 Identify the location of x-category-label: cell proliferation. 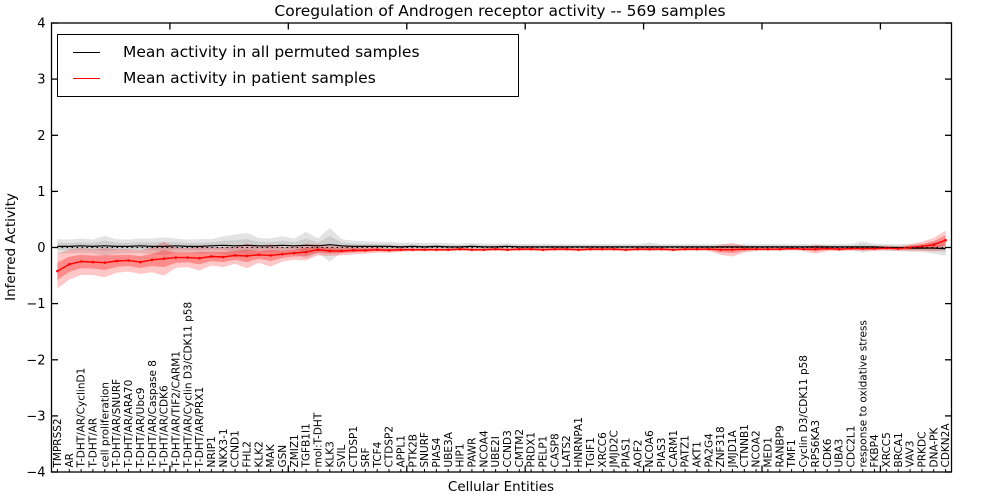
(105, 424).